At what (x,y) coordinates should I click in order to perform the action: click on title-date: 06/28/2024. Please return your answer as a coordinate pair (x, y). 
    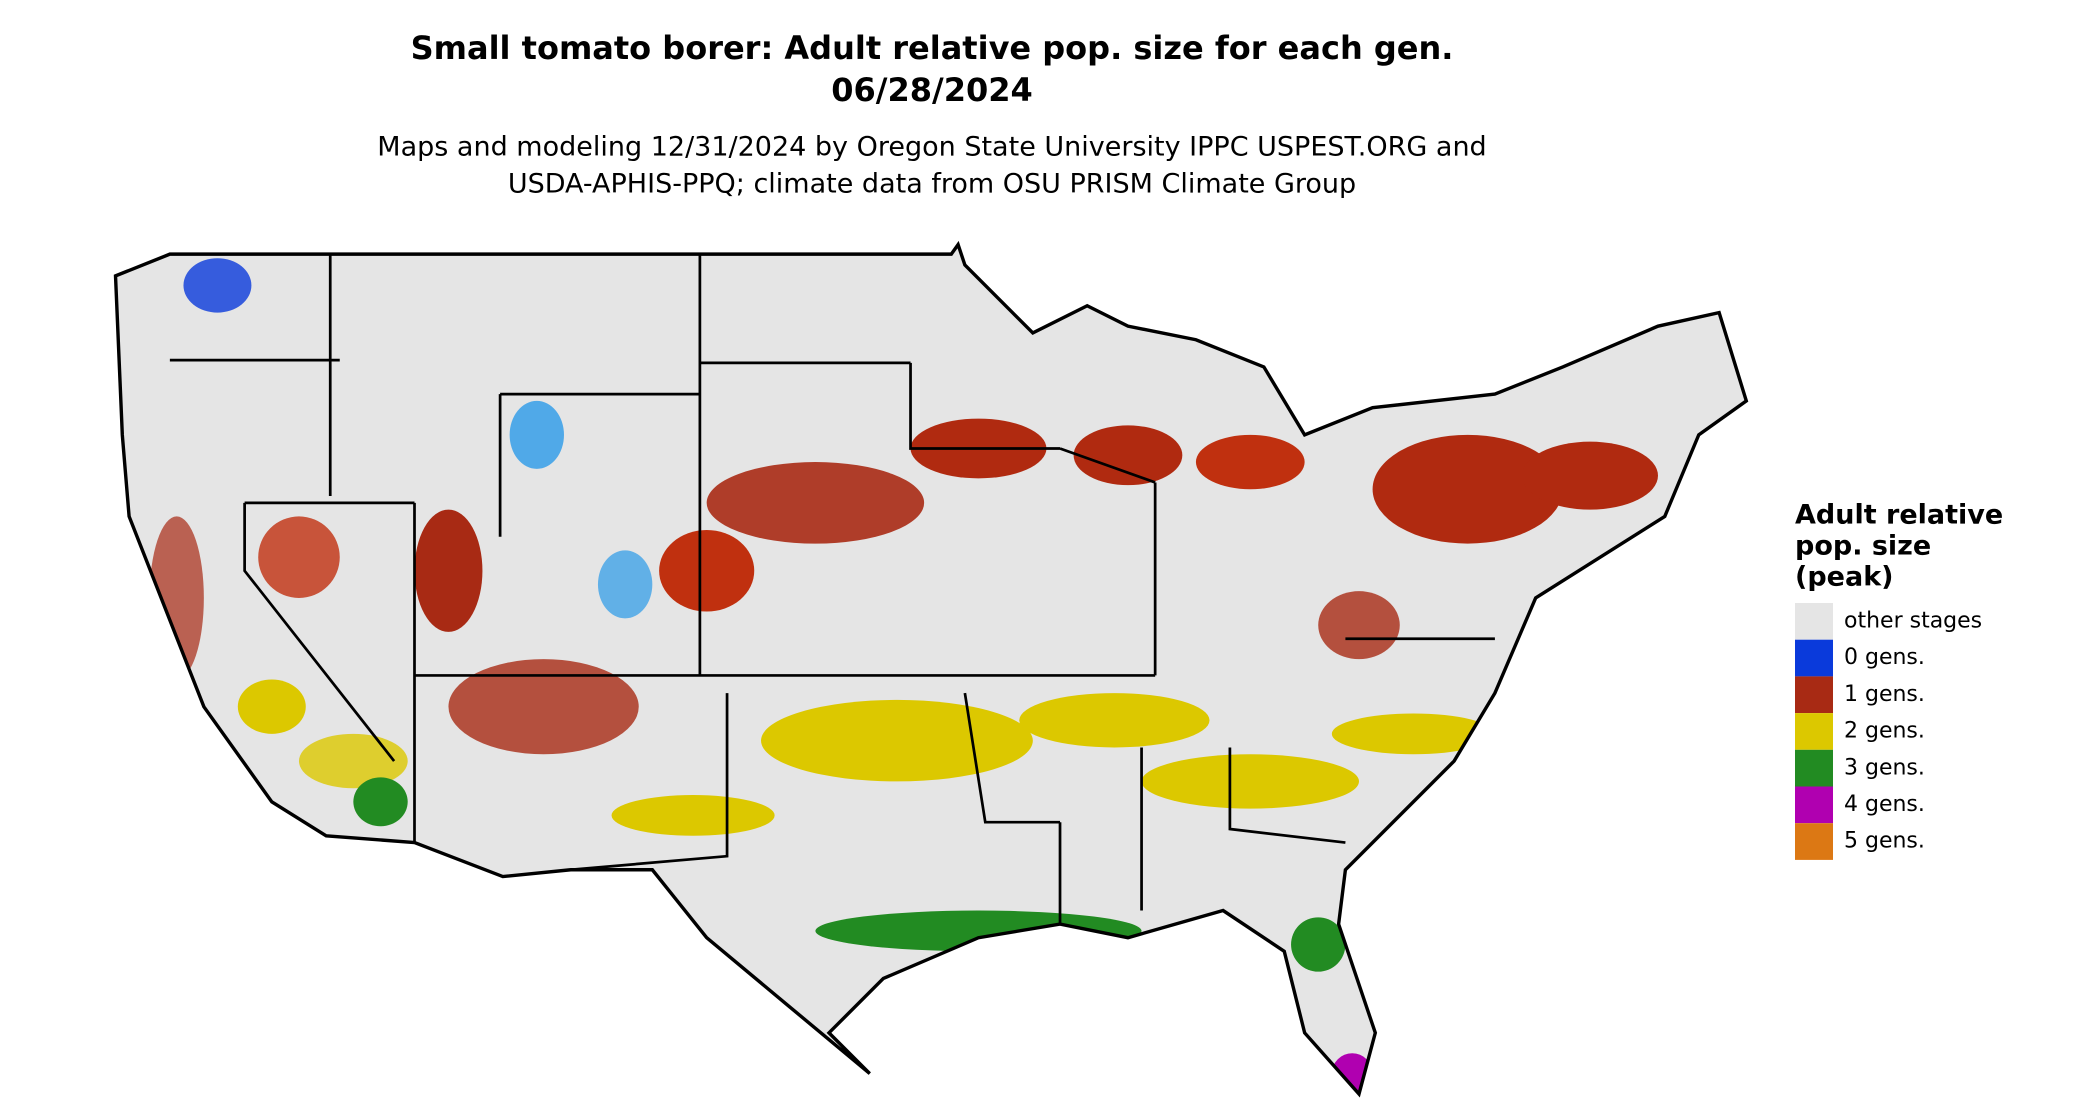
    Looking at the image, I should click on (932, 90).